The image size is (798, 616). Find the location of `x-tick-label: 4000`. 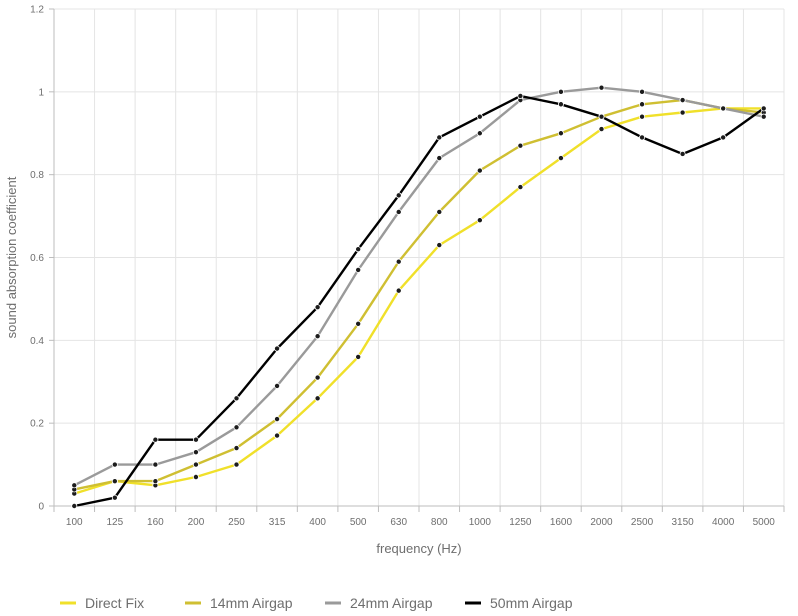

x-tick-label: 4000 is located at coordinates (723, 522).